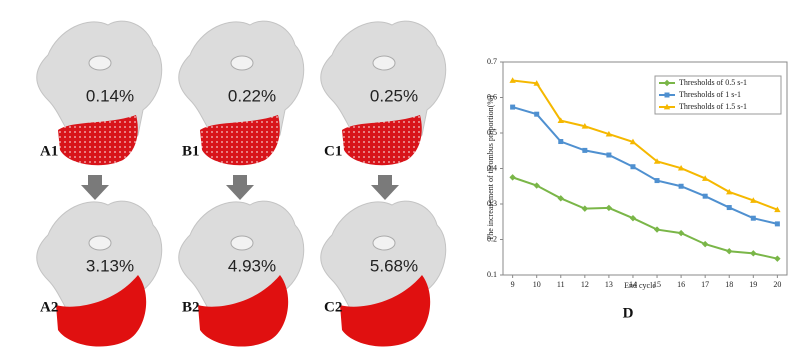 Image resolution: width=794 pixels, height=356 pixels. I want to click on y-tick-label: 0.4, so click(492, 167).